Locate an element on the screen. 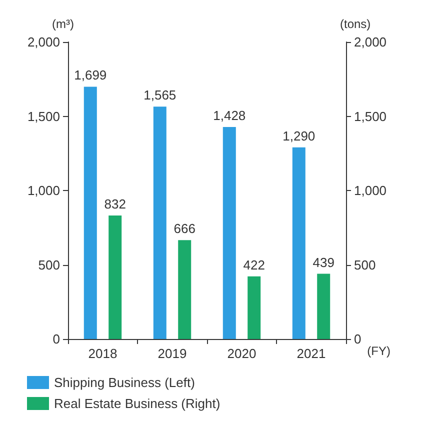 This screenshot has width=424, height=423. data-label: 1,290 is located at coordinates (299, 136).